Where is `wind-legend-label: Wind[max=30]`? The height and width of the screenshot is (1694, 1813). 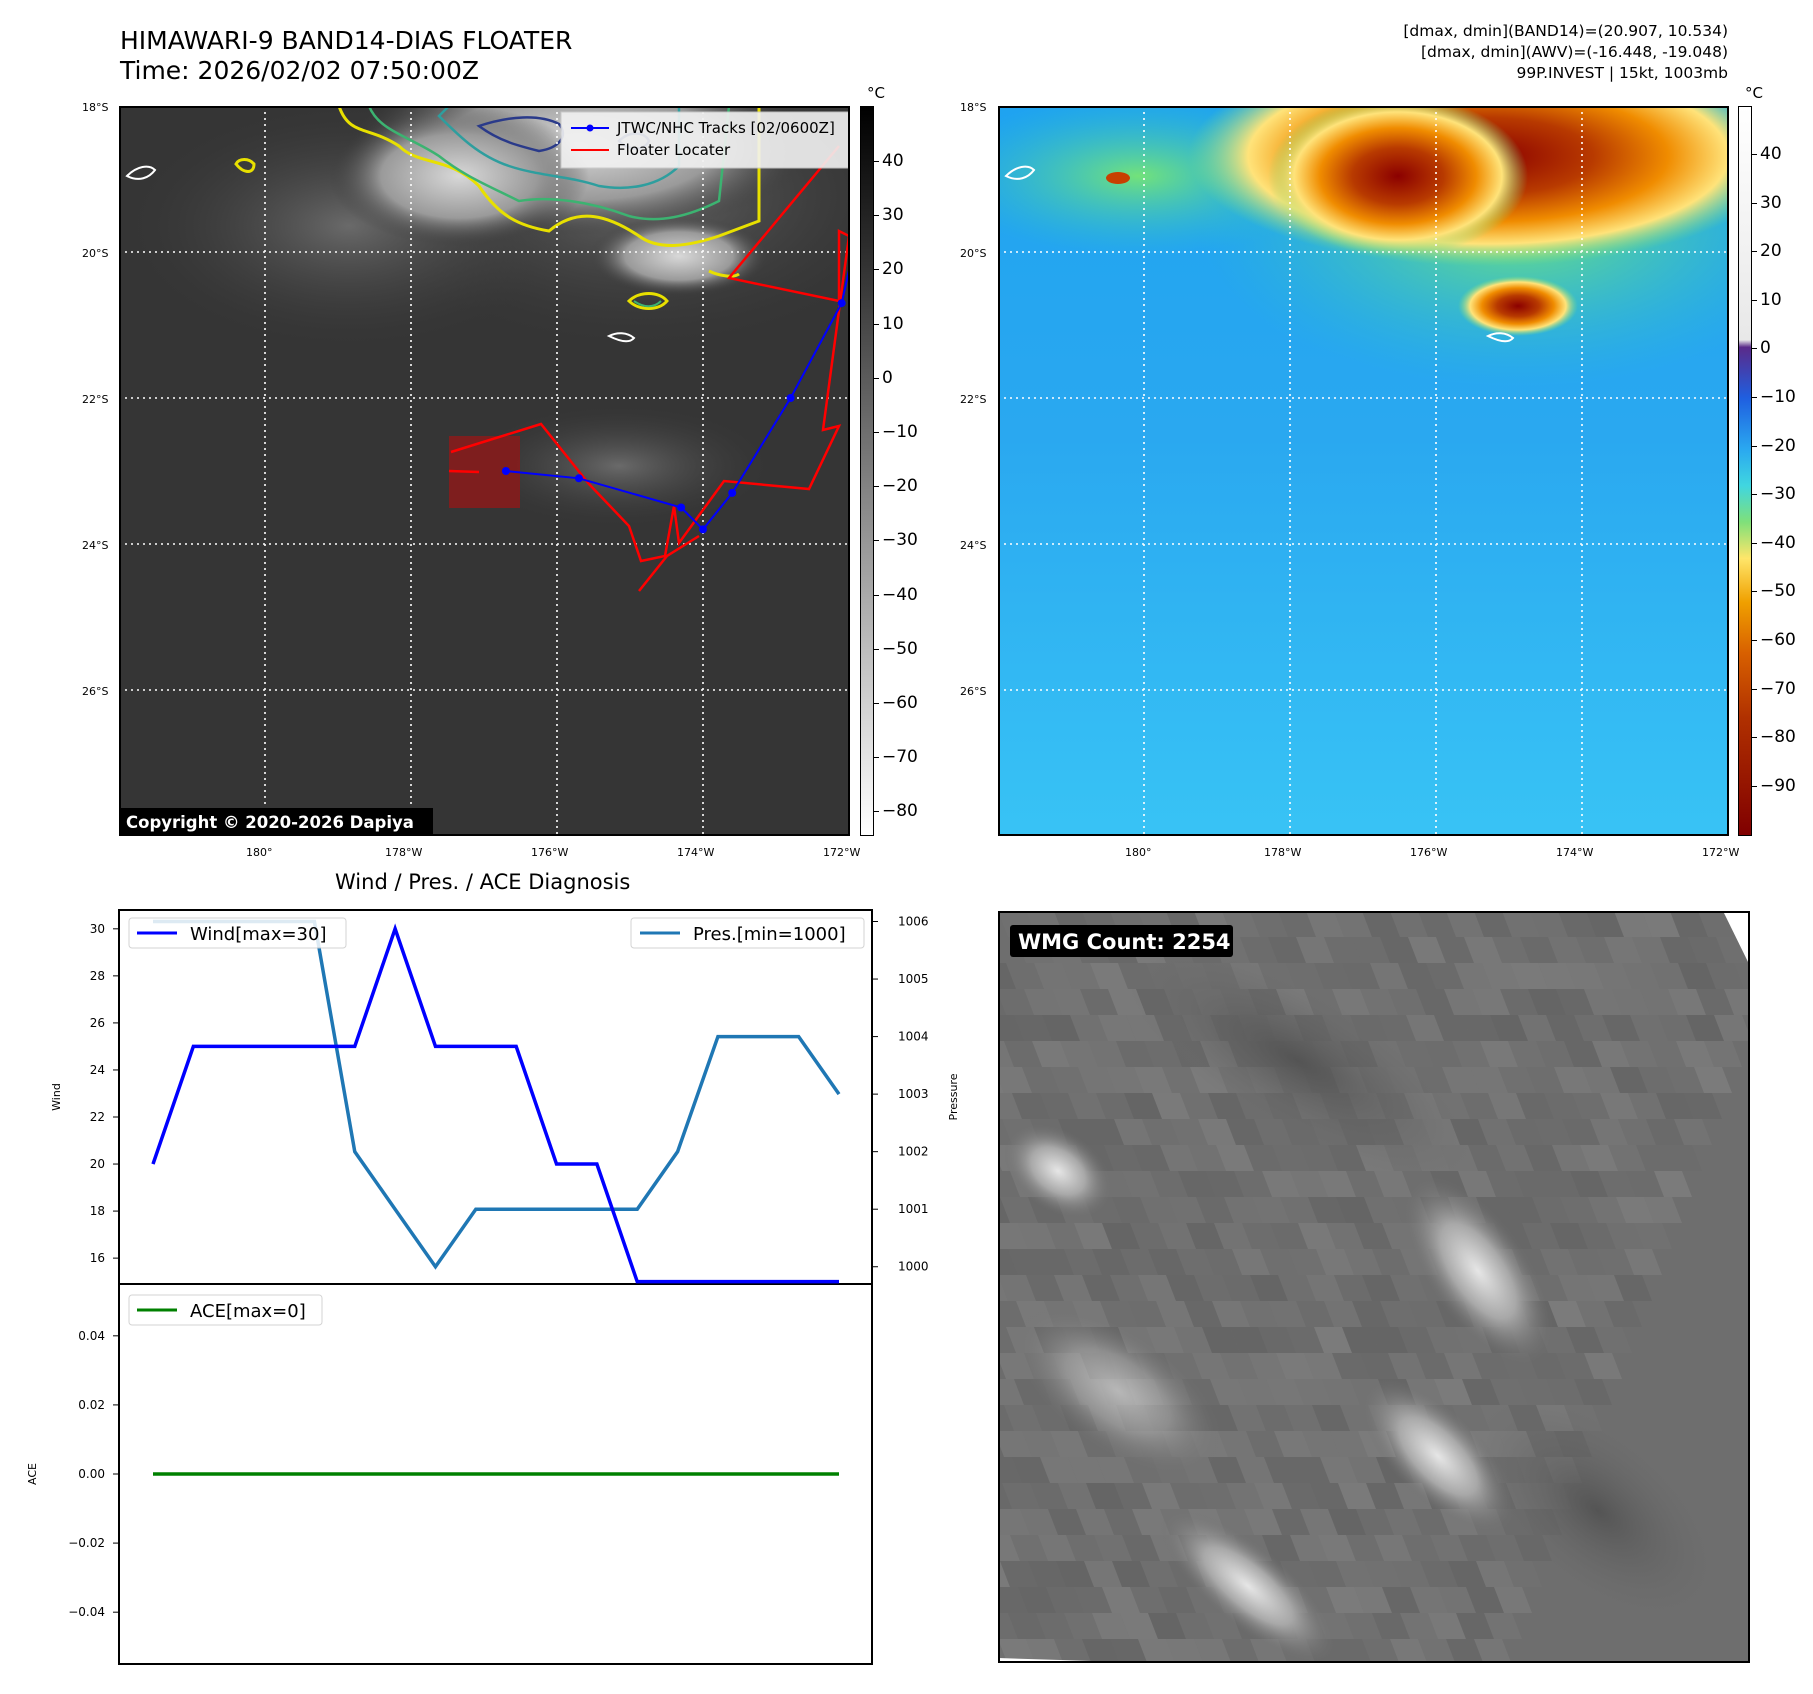 wind-legend-label: Wind[max=30] is located at coordinates (258, 934).